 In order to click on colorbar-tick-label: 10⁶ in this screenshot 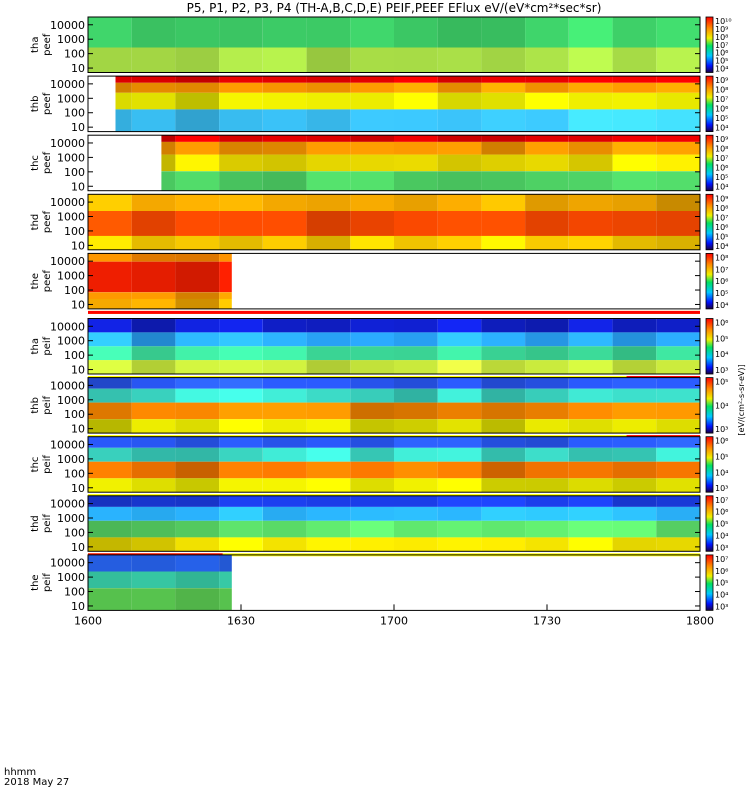, I will do `click(721, 441)`.